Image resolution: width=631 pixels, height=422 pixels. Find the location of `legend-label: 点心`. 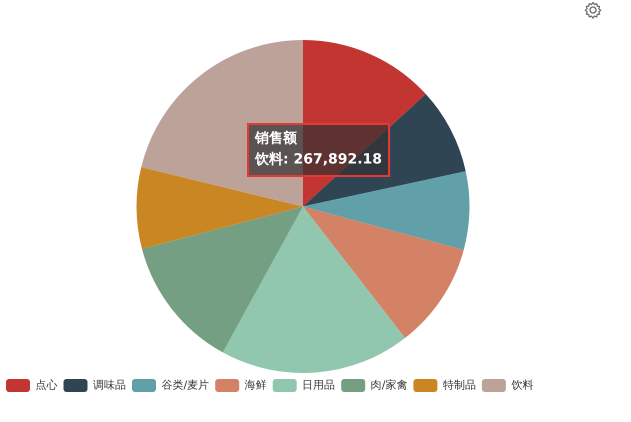

legend-label: 点心 is located at coordinates (47, 385).